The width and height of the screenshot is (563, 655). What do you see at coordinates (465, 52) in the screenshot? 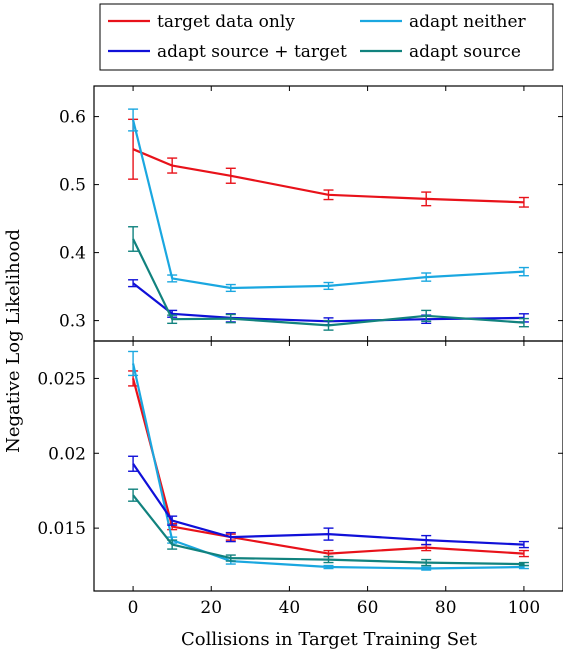
I see `legend-label-adapt-source: adapt source` at bounding box center [465, 52].